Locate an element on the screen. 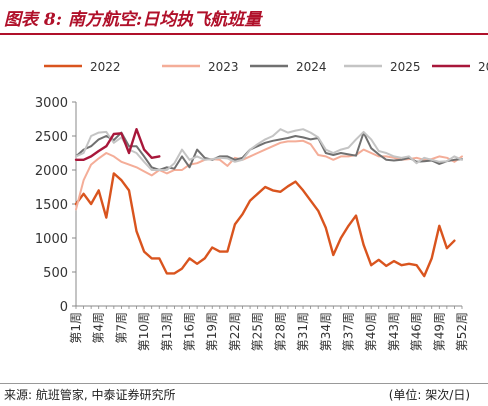  legend-label-2022: 2022 is located at coordinates (105, 67).